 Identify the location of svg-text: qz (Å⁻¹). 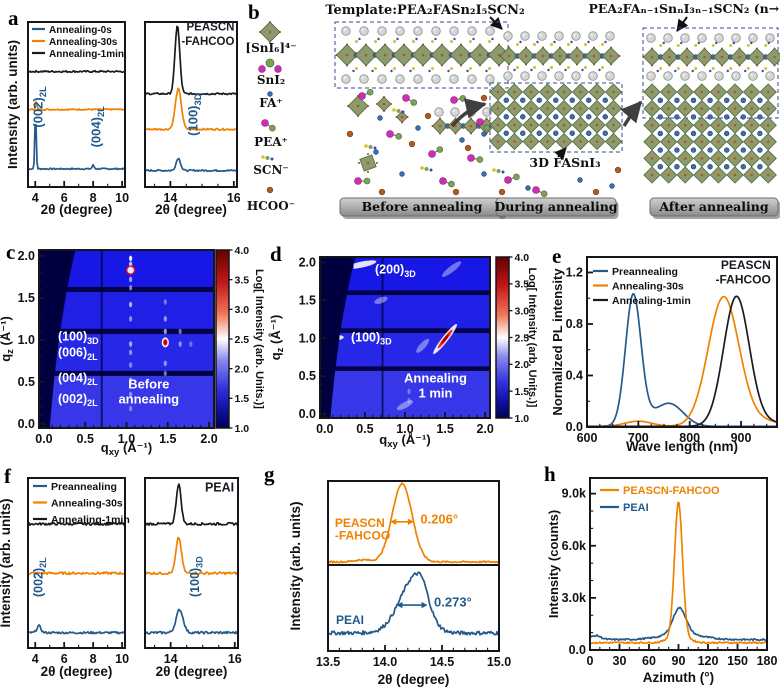
(8, 339).